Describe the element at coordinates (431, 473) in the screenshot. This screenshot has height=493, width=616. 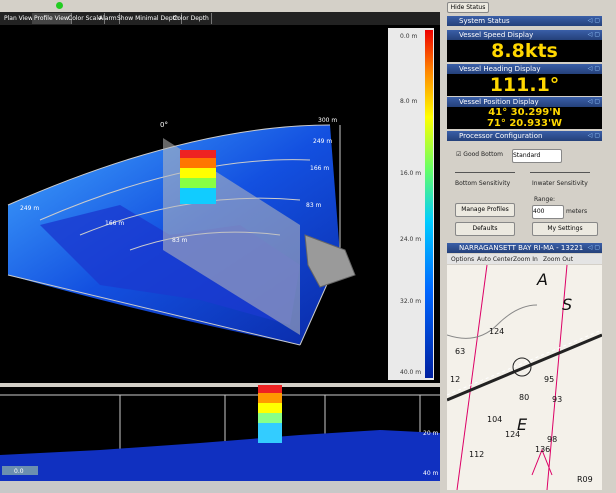
I see `depth-label: 40 m` at that location.